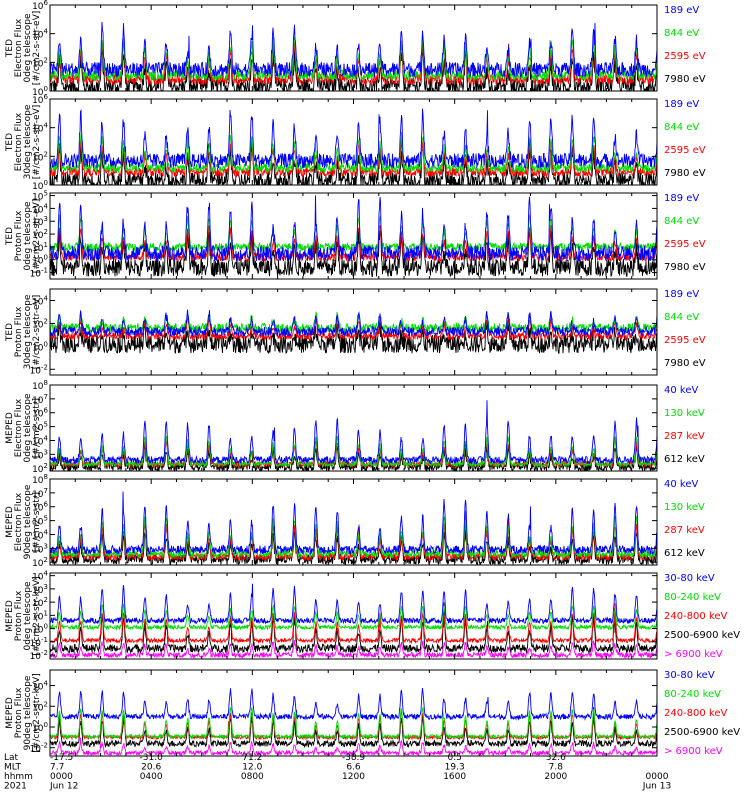  Describe the element at coordinates (693, 654) in the screenshot. I see `legend-entry-p7-5: > 6900 keV` at that location.